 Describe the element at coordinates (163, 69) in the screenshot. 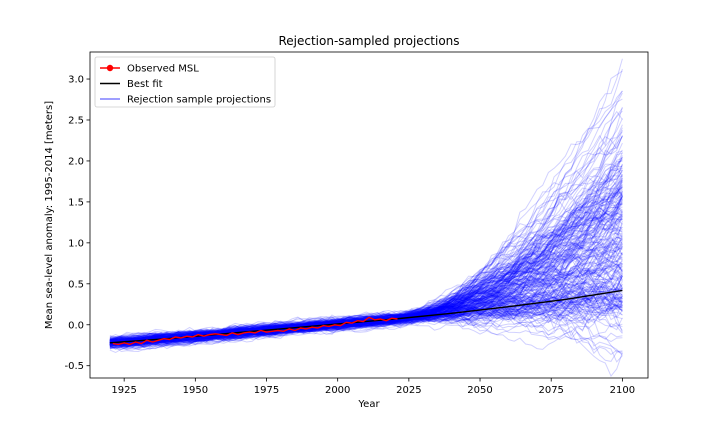

I see `legend-label: Observed MSL` at that location.